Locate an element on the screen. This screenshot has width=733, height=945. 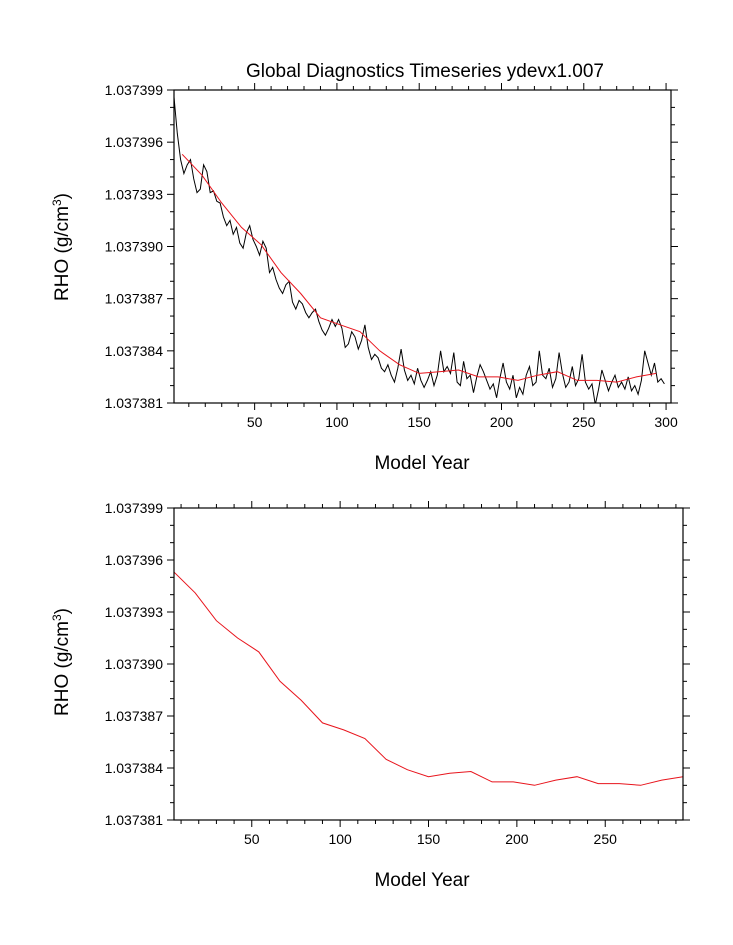
chart-0-ytick-label-0: 1.037381 is located at coordinates (134, 403).